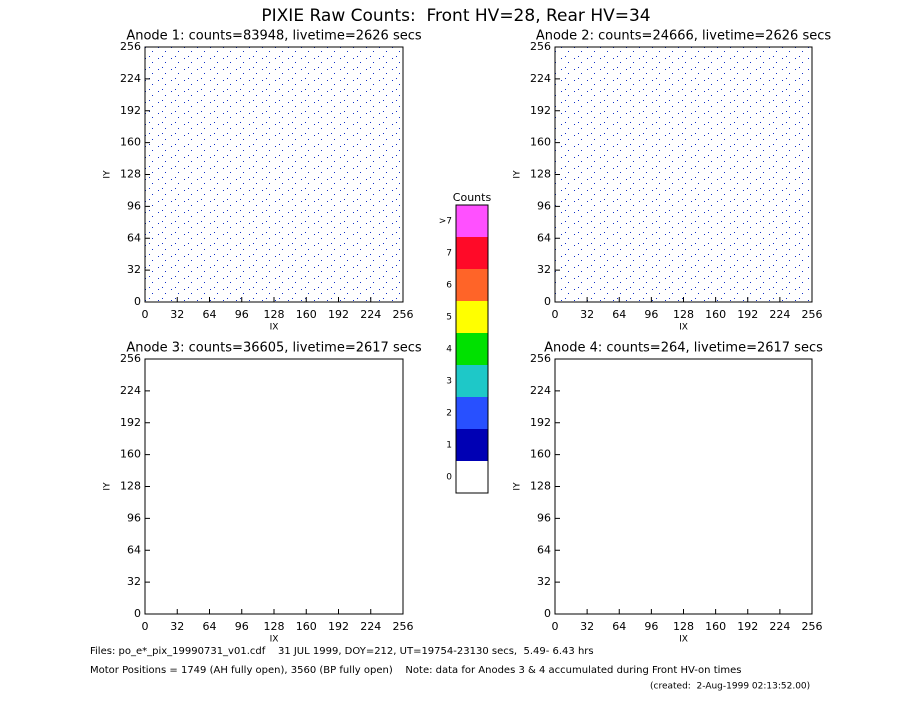 This screenshot has width=913, height=705. What do you see at coordinates (683, 348) in the screenshot?
I see `panel-title: Anode 4: counts=264, livetime=2617 secs` at bounding box center [683, 348].